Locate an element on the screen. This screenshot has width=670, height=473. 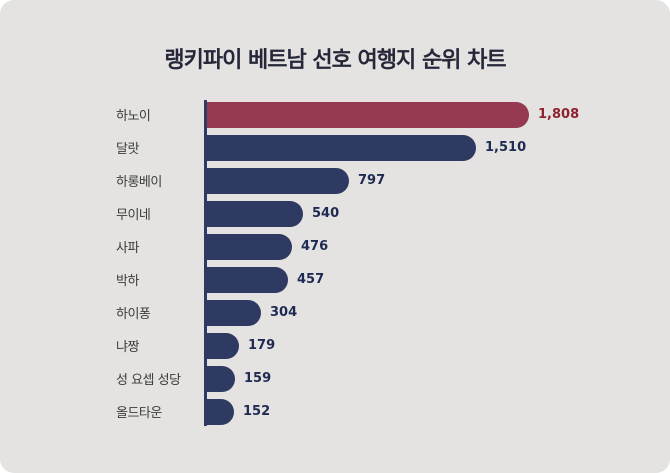
bar-label: 달랏 is located at coordinates (127, 149).